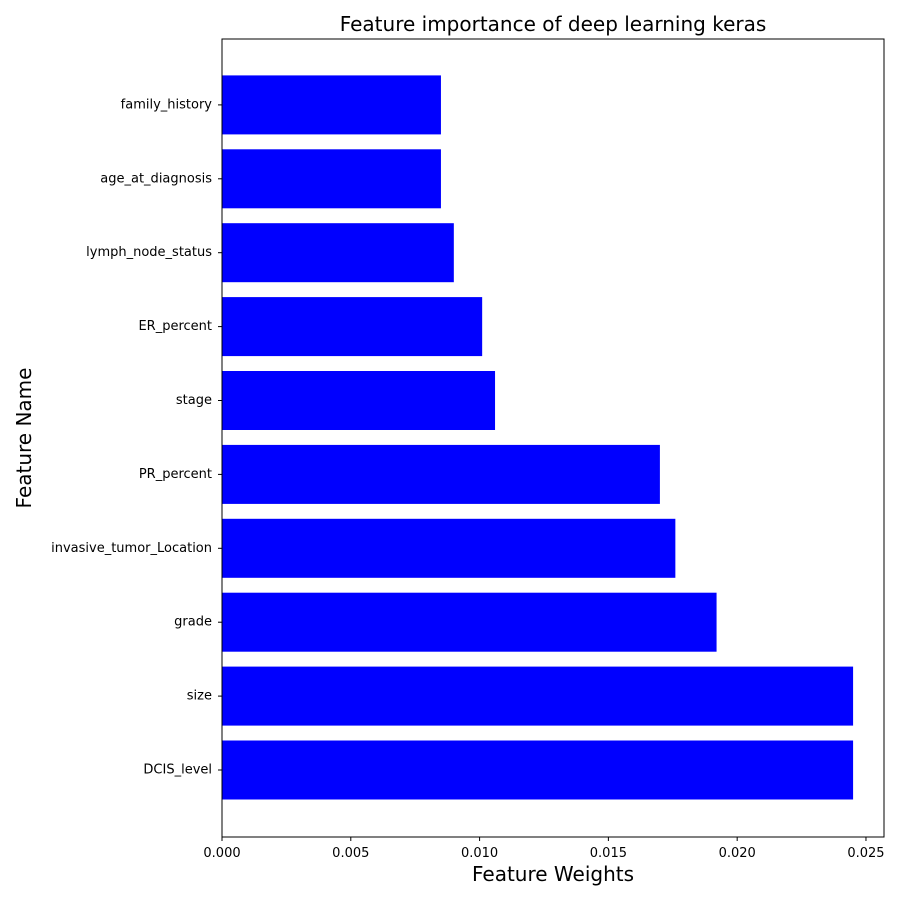 Image resolution: width=900 pixels, height=900 pixels. Describe the element at coordinates (737, 853) in the screenshot. I see `x-tick-label: 0.020` at that location.